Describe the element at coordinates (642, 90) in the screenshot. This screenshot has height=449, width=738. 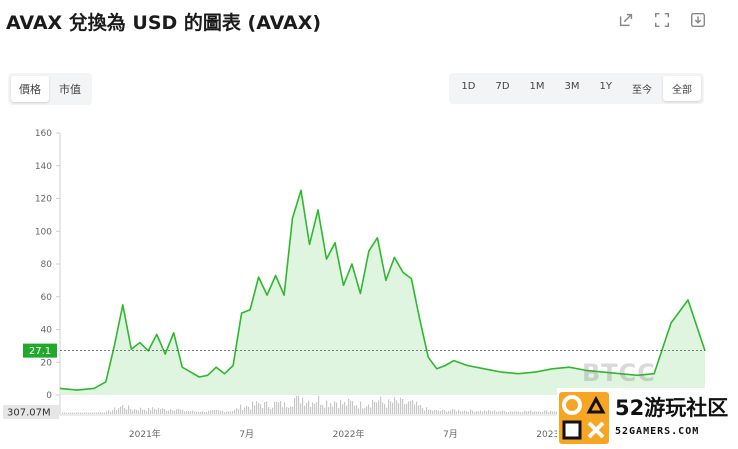
I see `range-ytd: 至今` at that location.